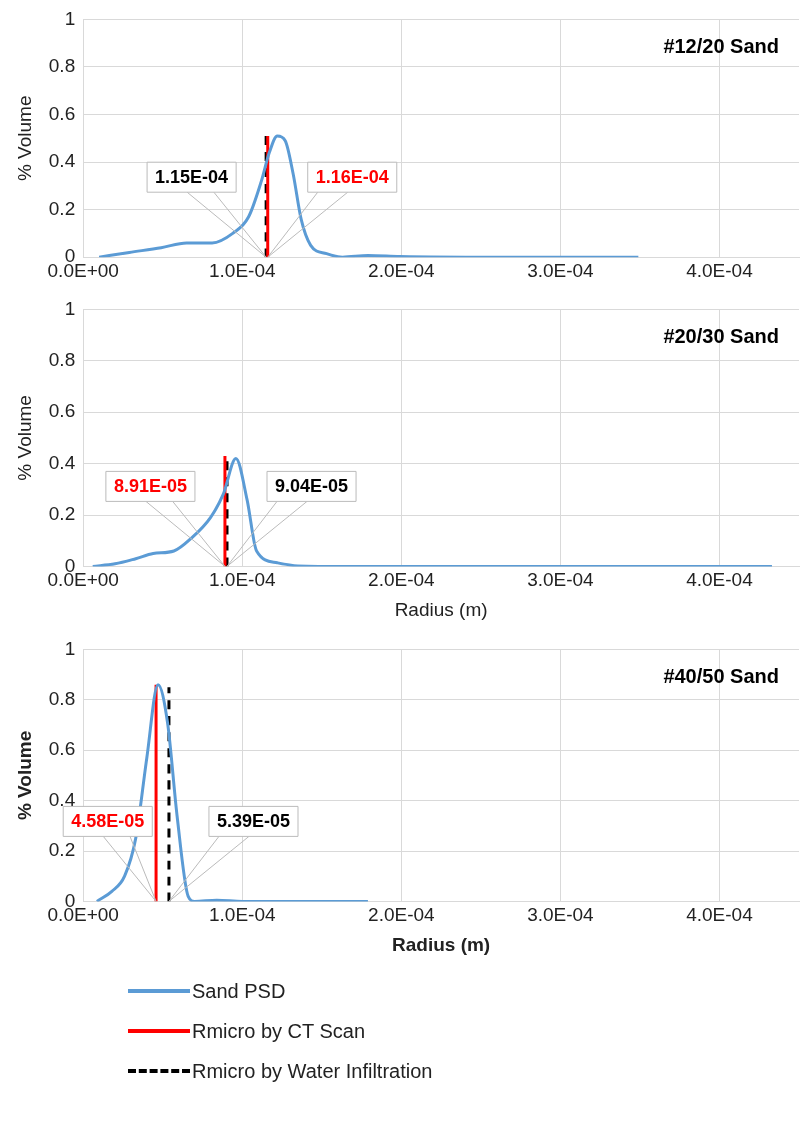  What do you see at coordinates (312, 486) in the screenshot?
I see `annotation: 9.04E-05` at bounding box center [312, 486].